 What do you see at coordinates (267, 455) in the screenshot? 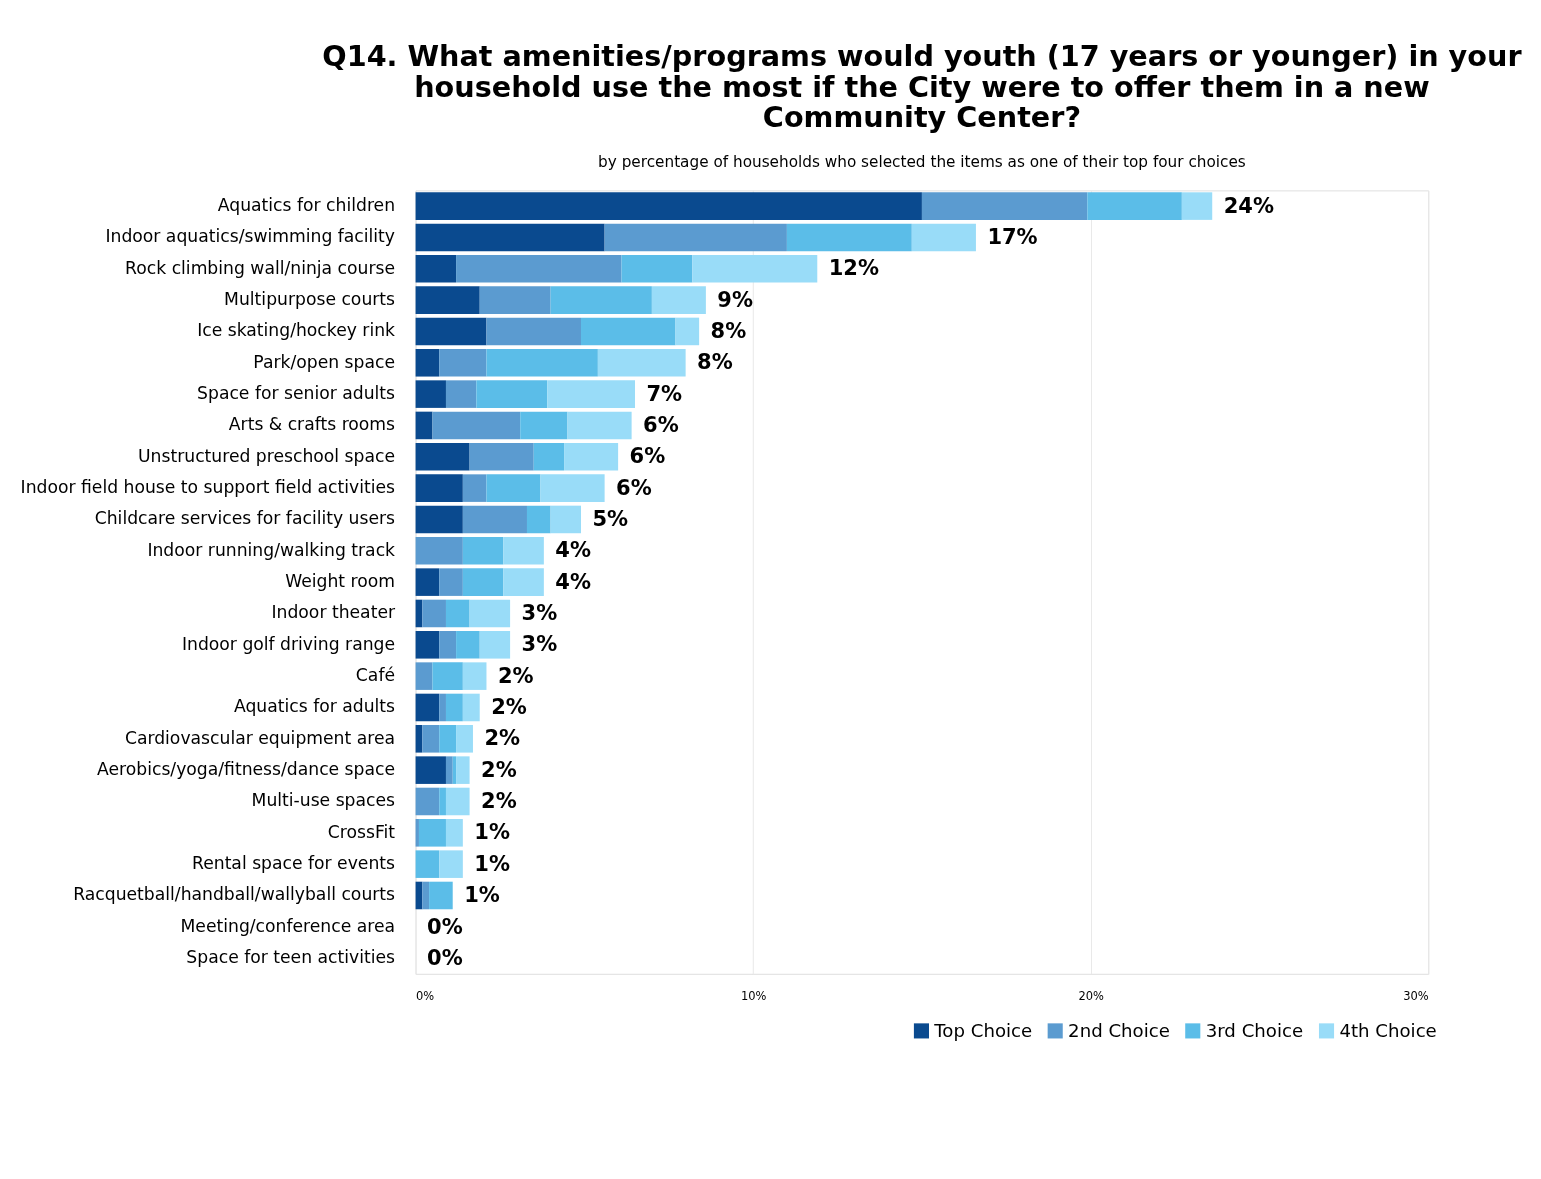
I see `y-tick-label: Unstructured preschool space` at bounding box center [267, 455].